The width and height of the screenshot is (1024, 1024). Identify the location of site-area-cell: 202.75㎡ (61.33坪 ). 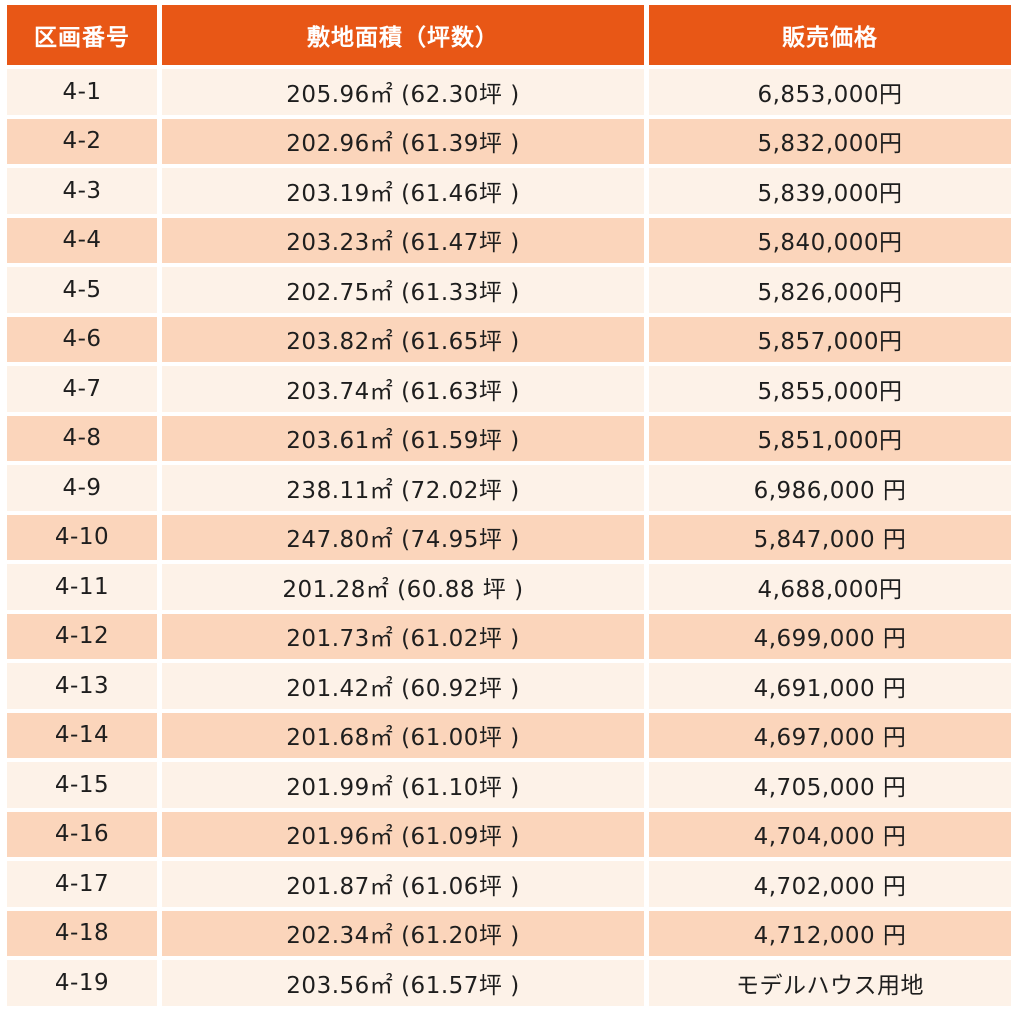
(403, 290).